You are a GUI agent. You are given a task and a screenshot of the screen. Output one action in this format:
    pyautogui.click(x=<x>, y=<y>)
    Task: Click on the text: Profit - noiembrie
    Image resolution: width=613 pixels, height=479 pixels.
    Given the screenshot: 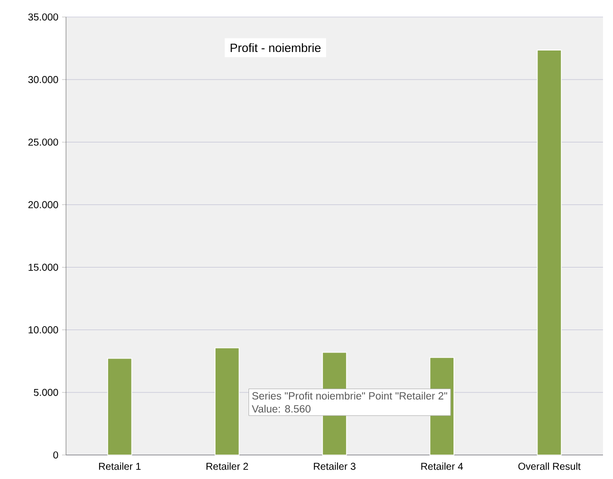 What is the action you would take?
    pyautogui.click(x=275, y=47)
    